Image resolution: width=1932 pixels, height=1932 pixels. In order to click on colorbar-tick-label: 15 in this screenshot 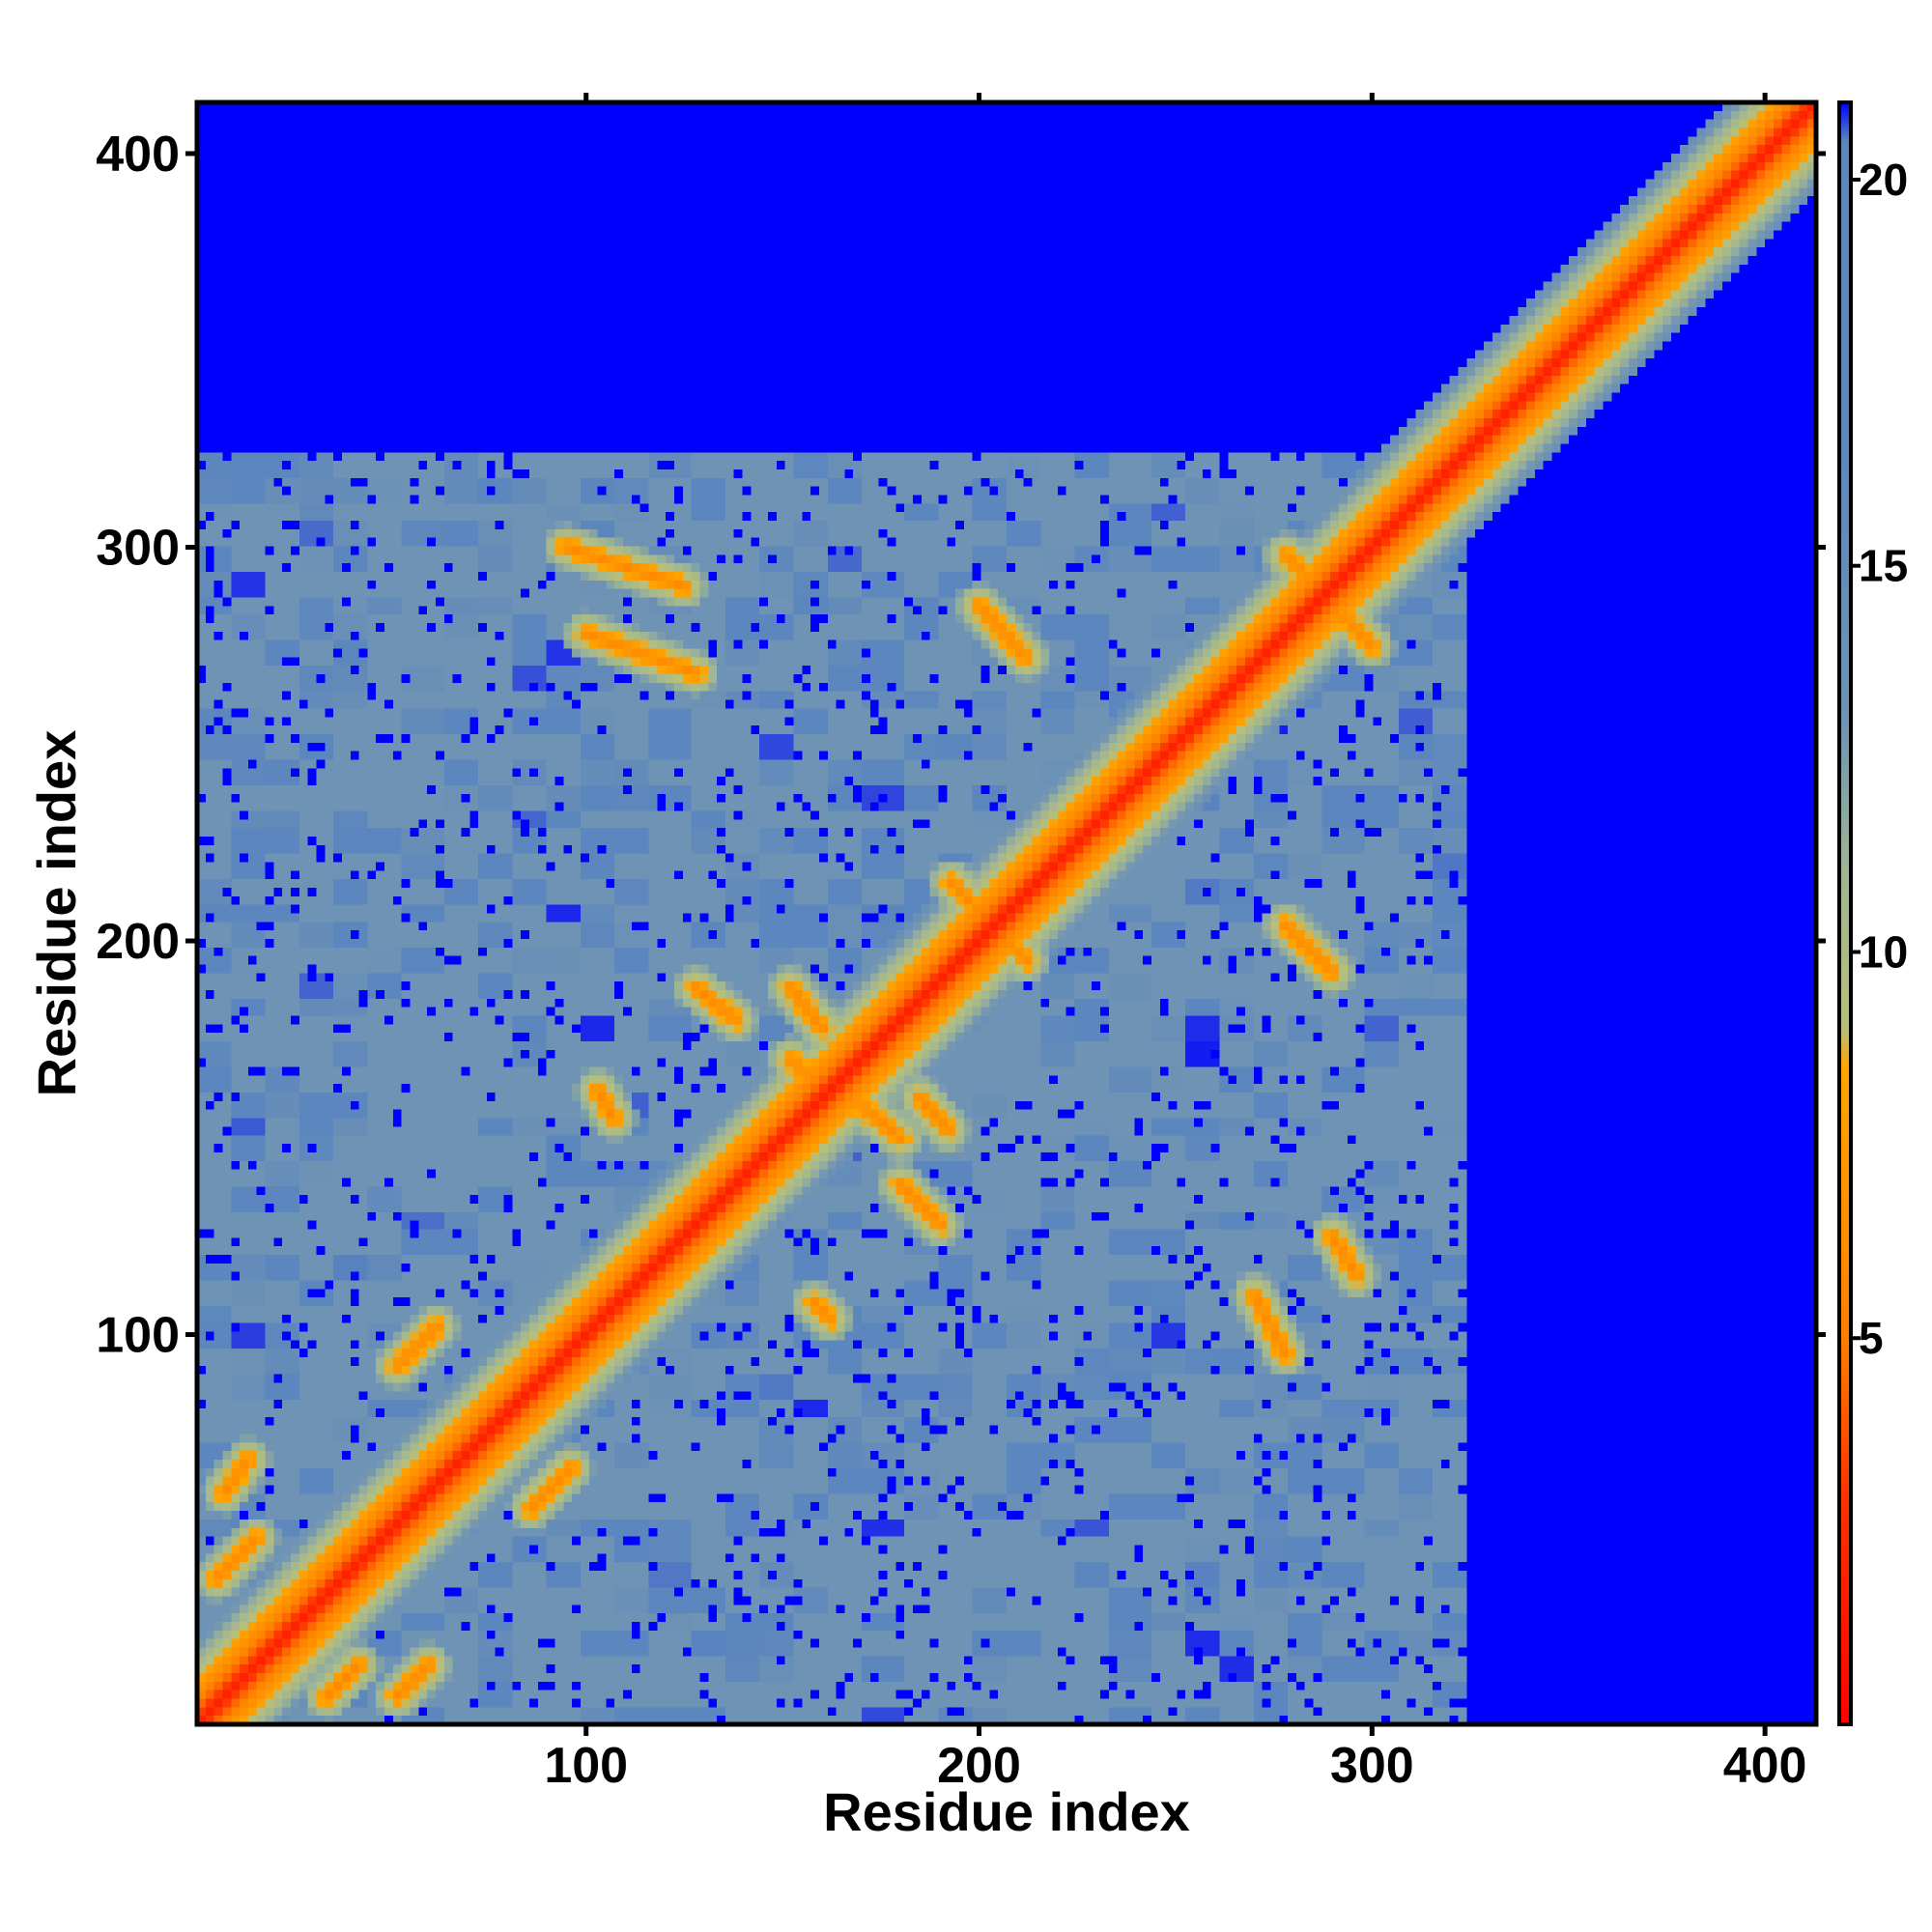, I will do `click(1883, 566)`.